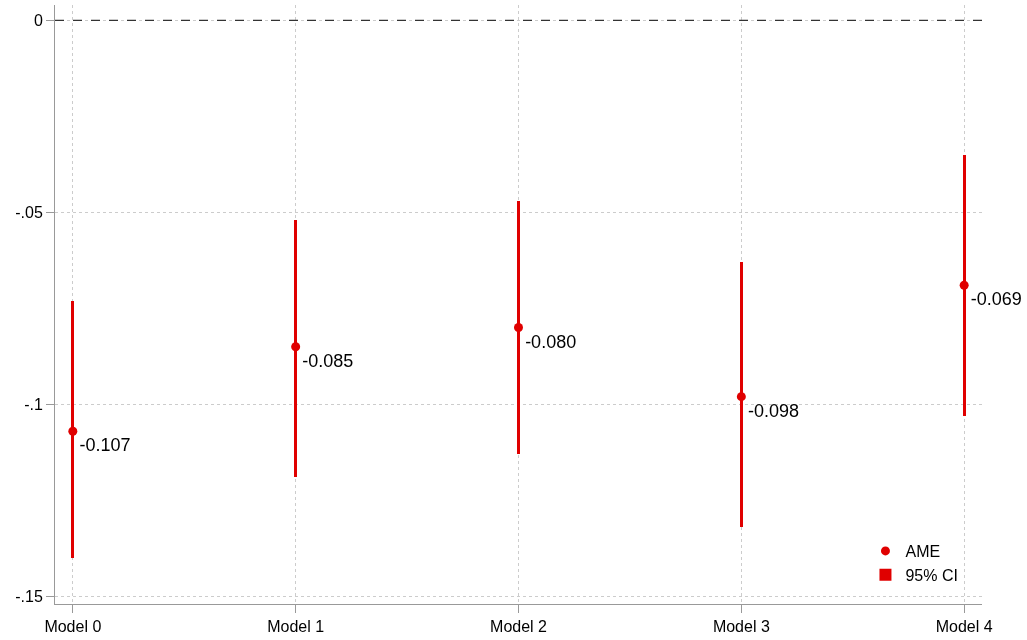 This screenshot has width=1027, height=640. Describe the element at coordinates (741, 627) in the screenshot. I see `x-tick-label: Model 3` at that location.